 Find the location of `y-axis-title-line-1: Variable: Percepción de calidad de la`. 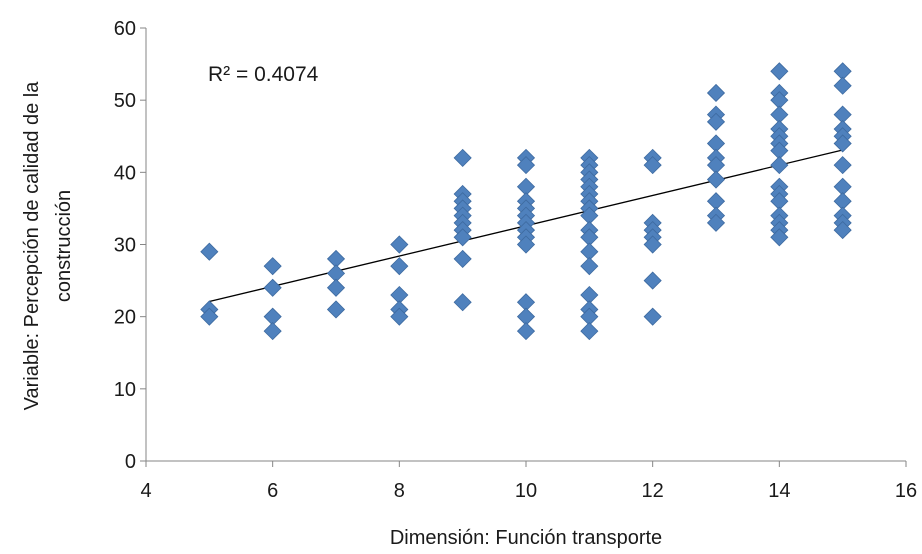

y-axis-title-line-1: Variable: Percepción de calidad de la is located at coordinates (32, 246).